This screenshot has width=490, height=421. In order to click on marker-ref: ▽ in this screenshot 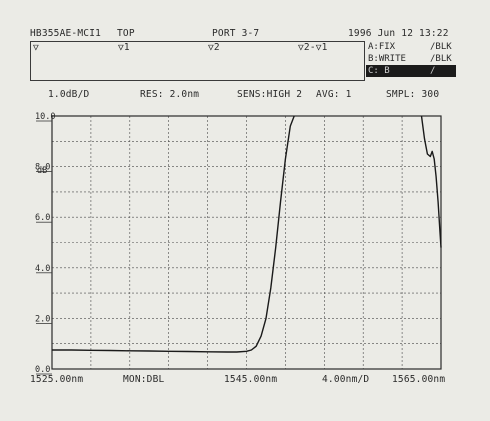, I will do `click(36, 47)`.